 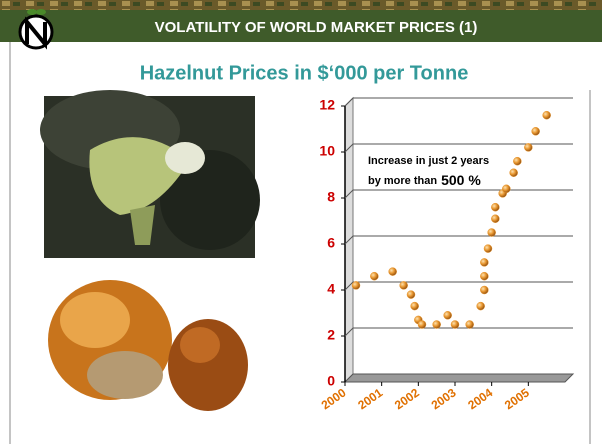 I want to click on y-tick-label: 12, so click(x=327, y=105).